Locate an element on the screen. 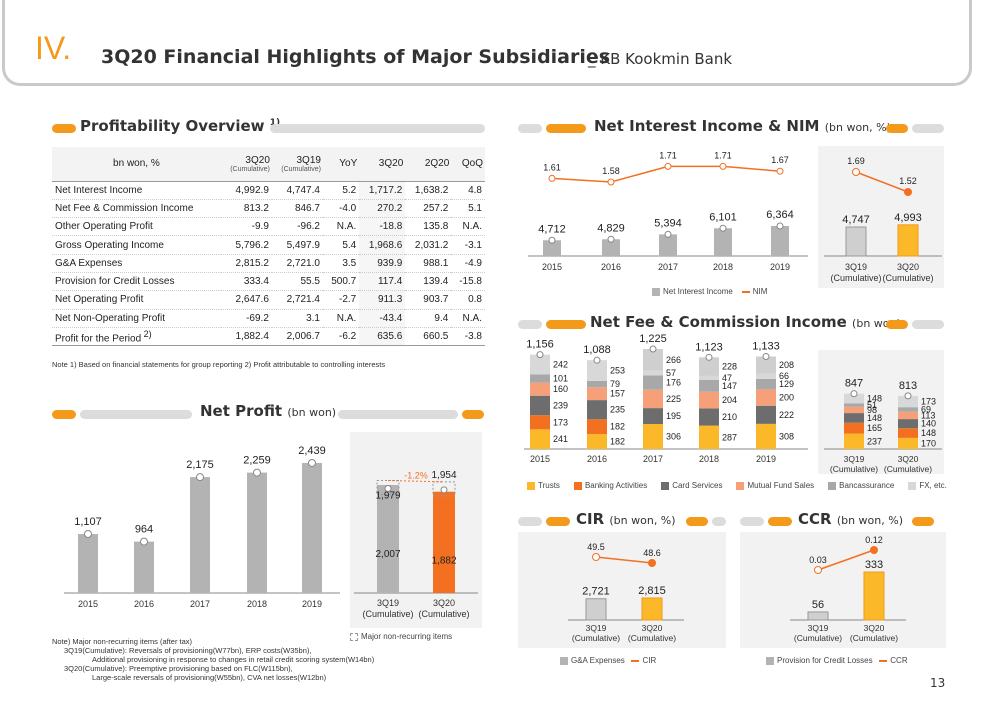 The image size is (1000, 707). table-cell: 939.9 is located at coordinates (382, 263).